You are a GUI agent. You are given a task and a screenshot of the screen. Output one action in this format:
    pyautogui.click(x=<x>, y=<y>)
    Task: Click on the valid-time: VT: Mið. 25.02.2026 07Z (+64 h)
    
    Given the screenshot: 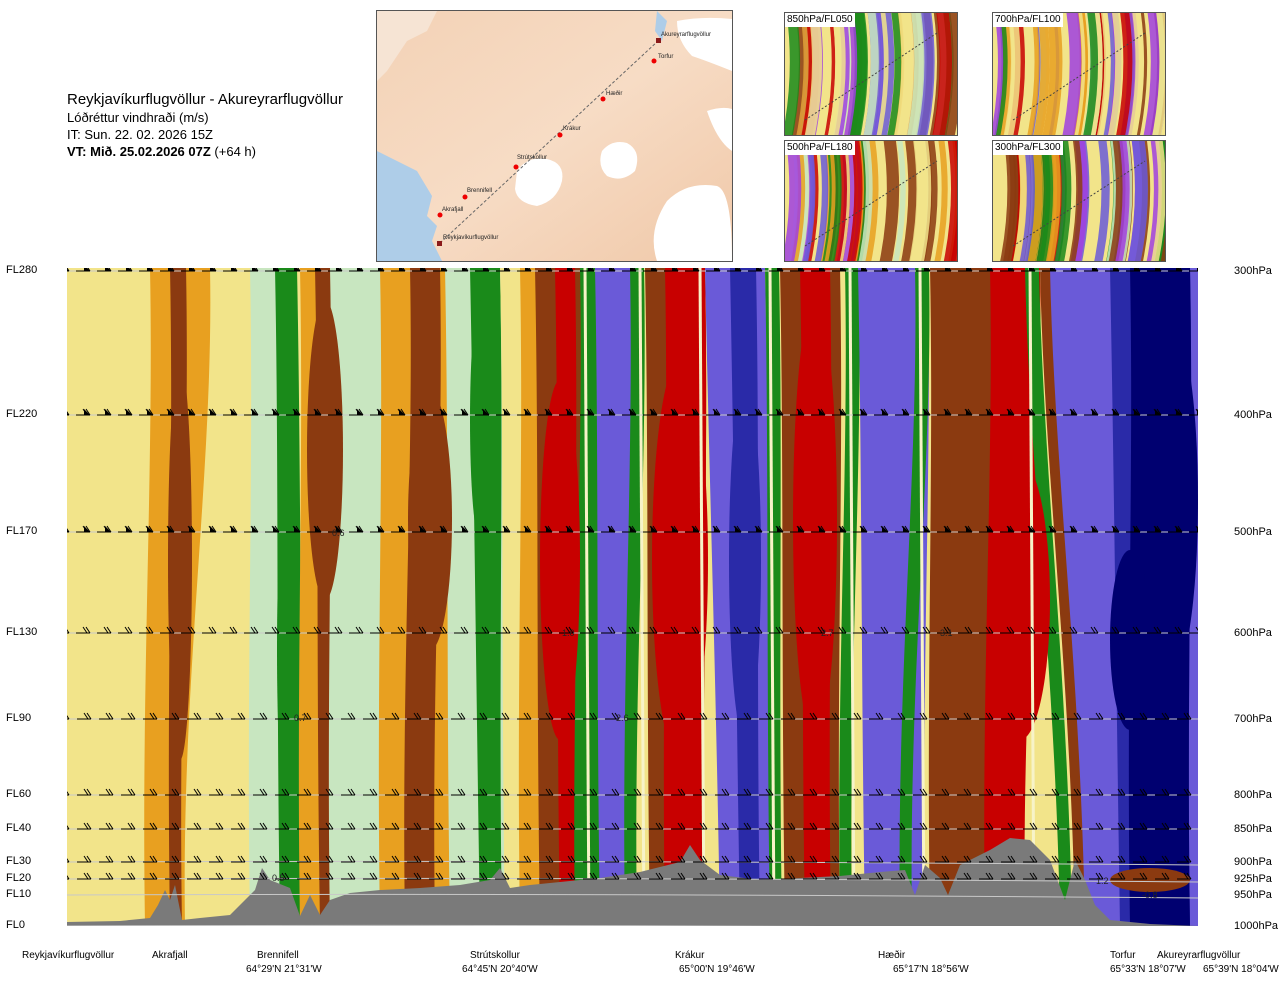 What is the action you would take?
    pyautogui.click(x=227, y=151)
    